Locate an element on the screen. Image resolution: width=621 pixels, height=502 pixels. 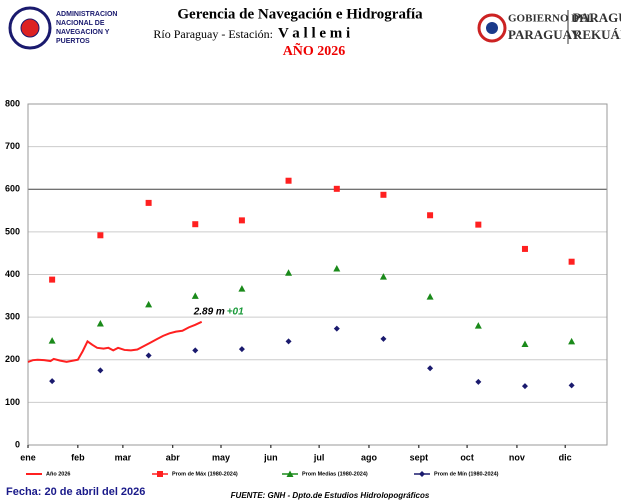
gov-logo-core is located at coordinates (492, 28).